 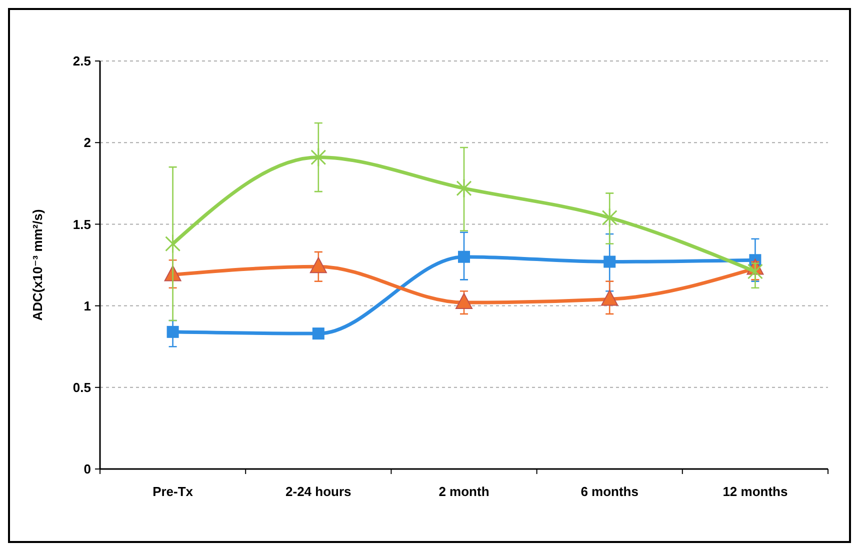 What do you see at coordinates (37, 265) in the screenshot?
I see `y-axis-title: ADC(x10⁻³ mm²/s)` at bounding box center [37, 265].